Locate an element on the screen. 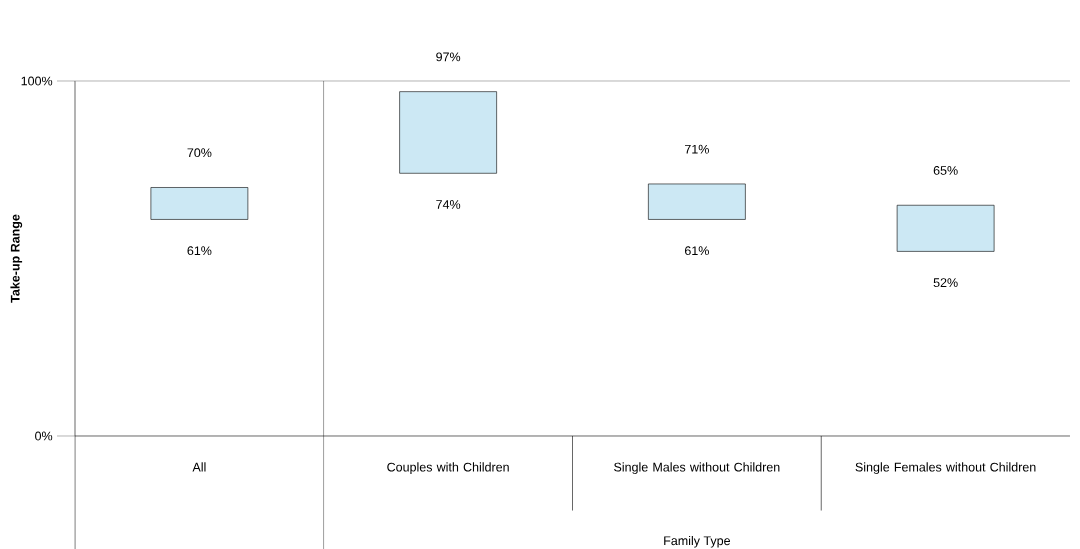  annotation: 71% is located at coordinates (697, 149).